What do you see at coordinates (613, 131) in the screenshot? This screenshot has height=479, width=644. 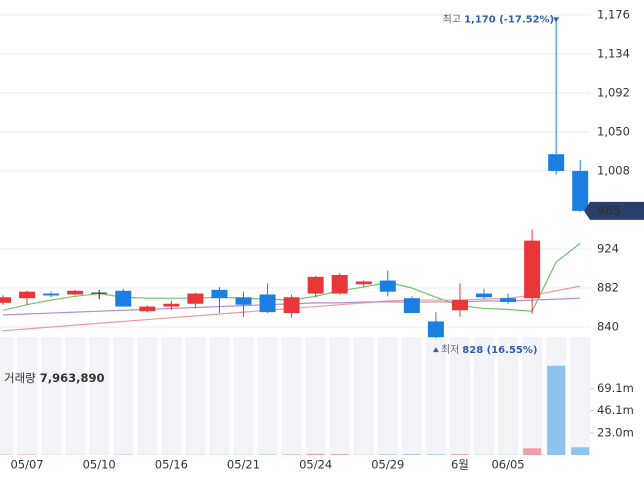 I see `y-tick-label: 1,050` at bounding box center [613, 131].